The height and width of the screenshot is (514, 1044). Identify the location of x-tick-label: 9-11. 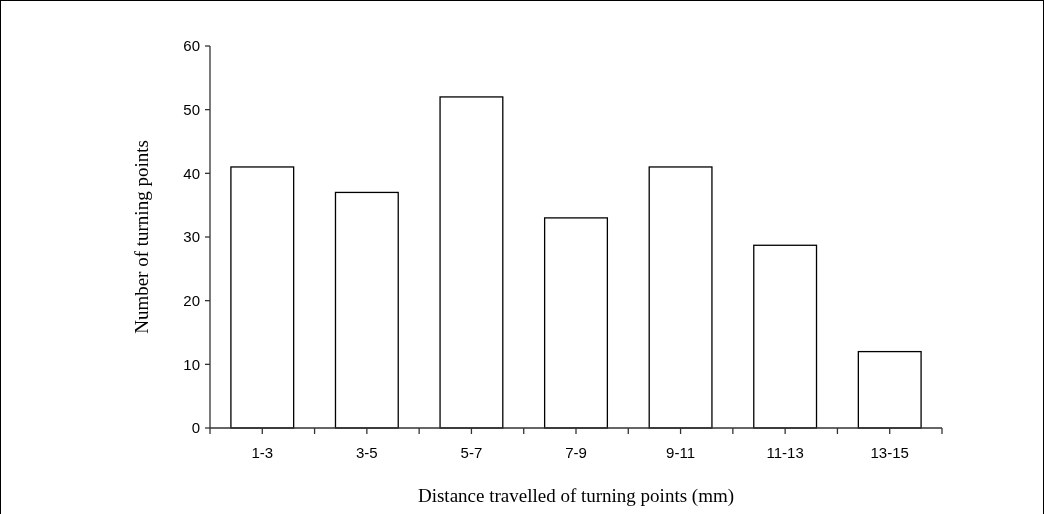
(681, 452).